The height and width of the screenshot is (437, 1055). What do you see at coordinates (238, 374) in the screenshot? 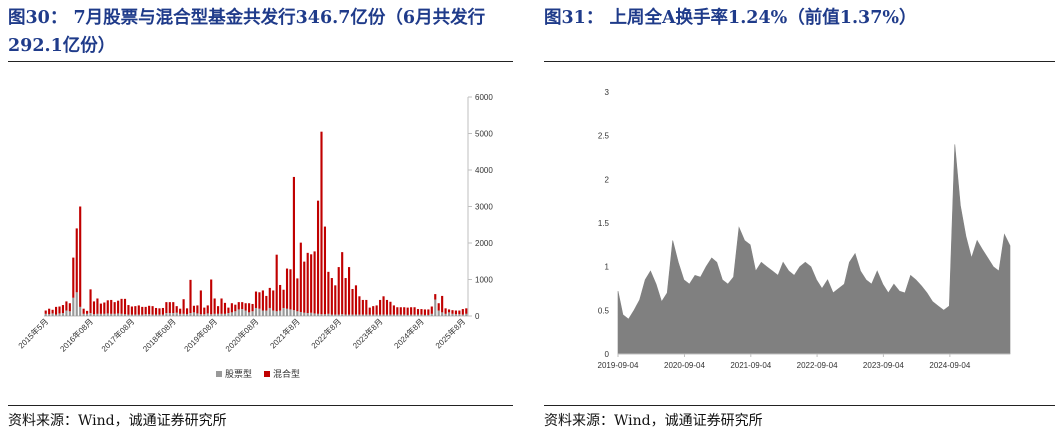
I see `legend-label-stock-fund: 股票型` at bounding box center [238, 374].